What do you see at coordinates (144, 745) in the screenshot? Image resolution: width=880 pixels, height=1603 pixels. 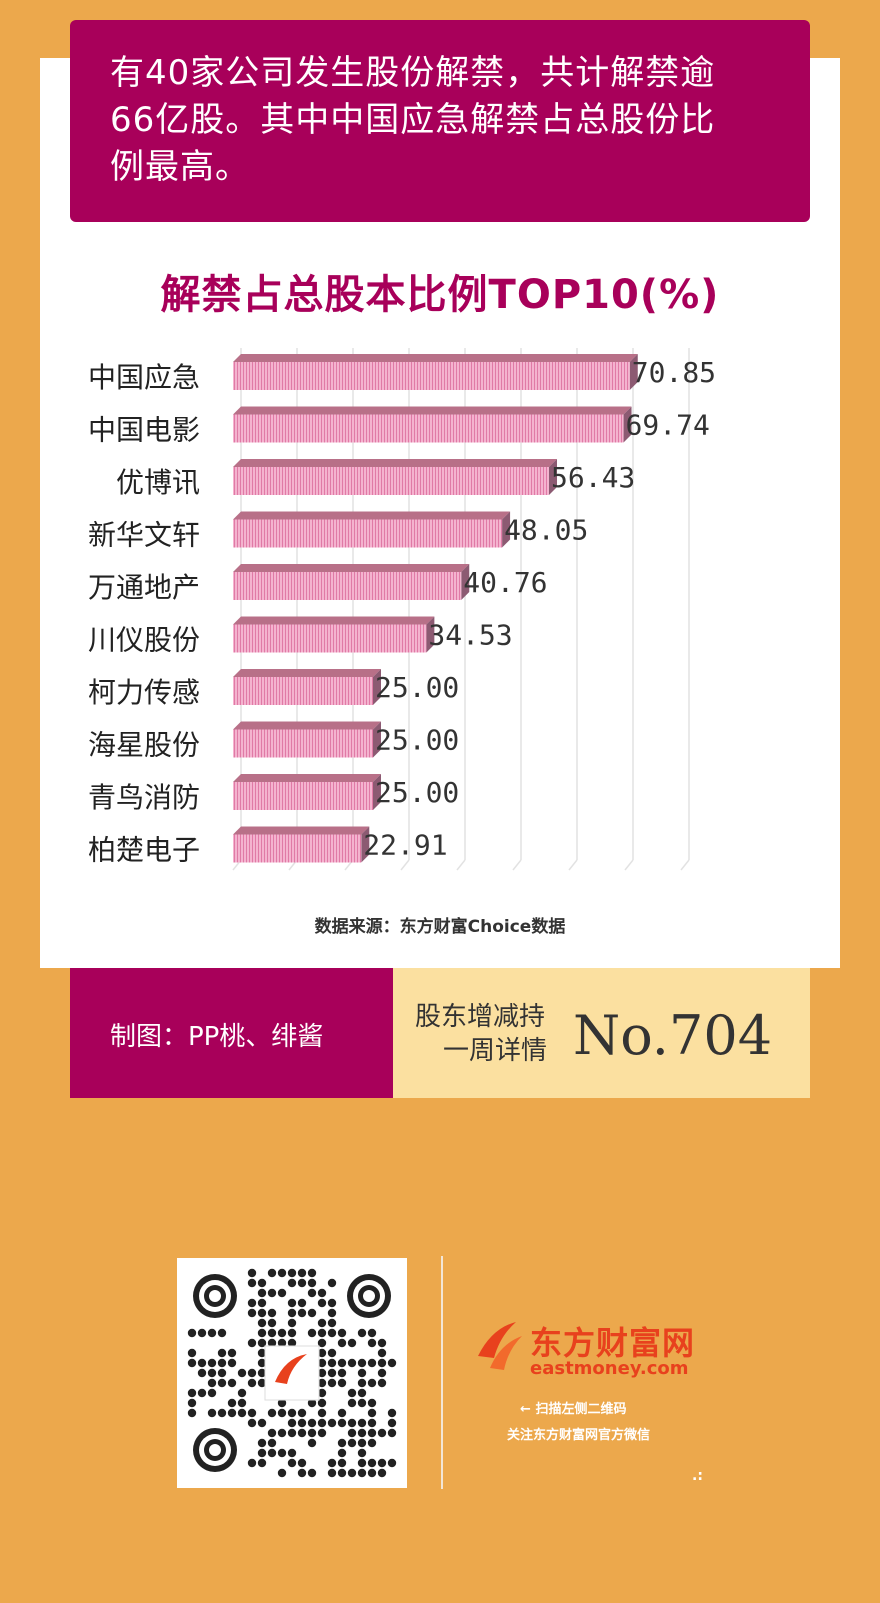 I see `category-label: 海星股份` at bounding box center [144, 745].